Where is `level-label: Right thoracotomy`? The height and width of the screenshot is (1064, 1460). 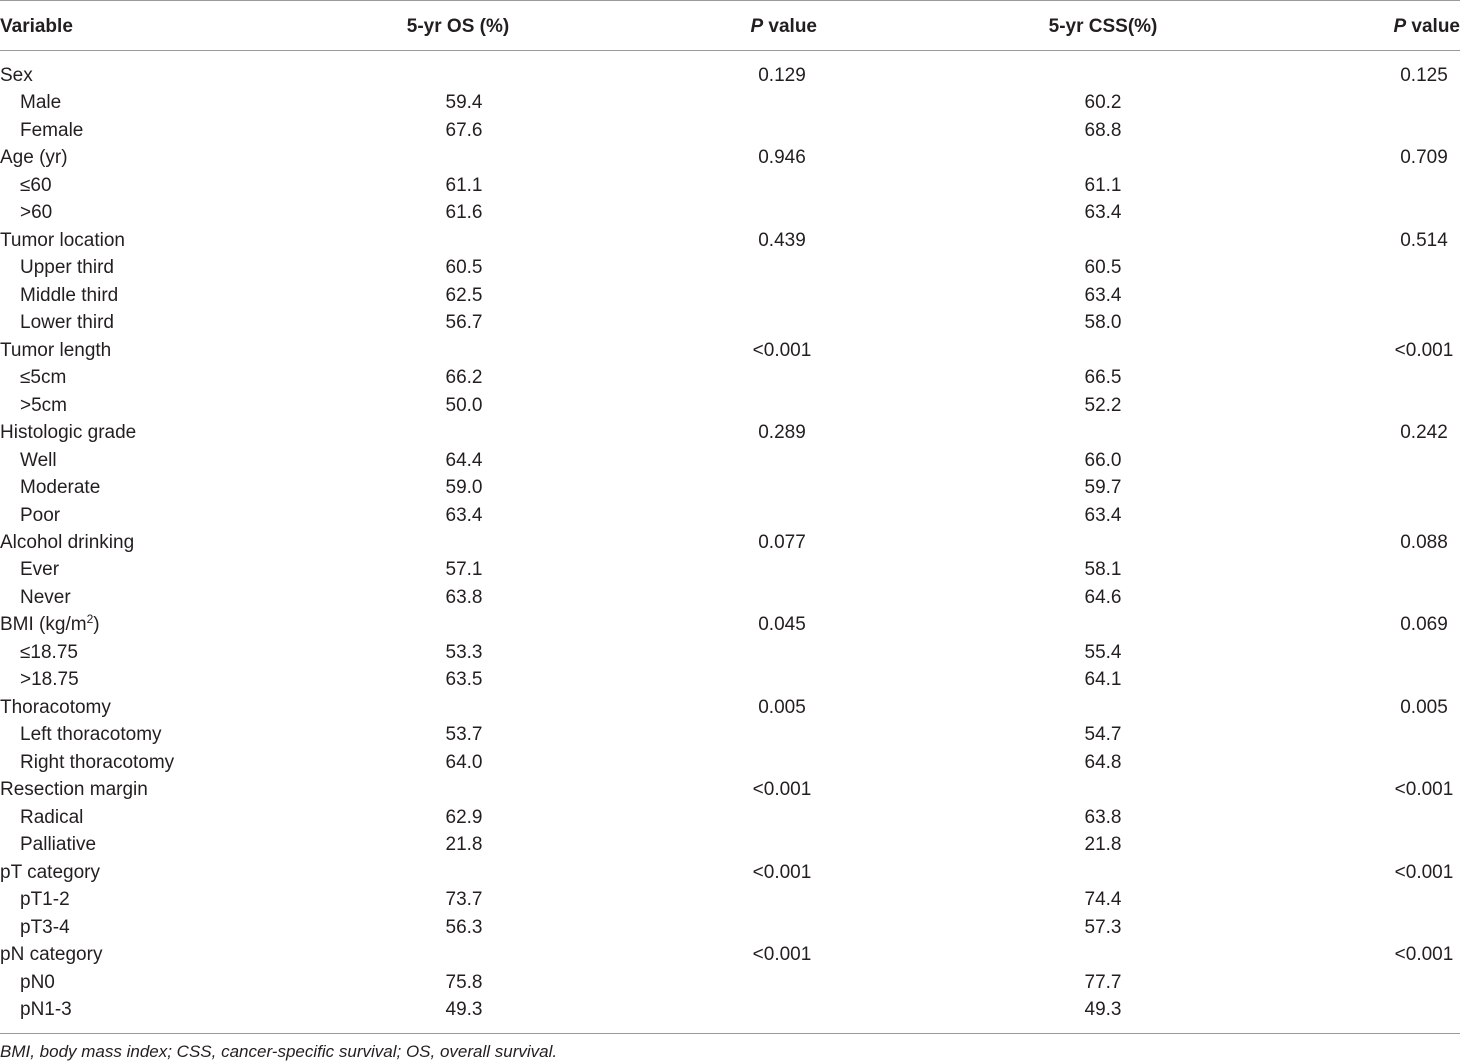 level-label: Right thoracotomy is located at coordinates (97, 762).